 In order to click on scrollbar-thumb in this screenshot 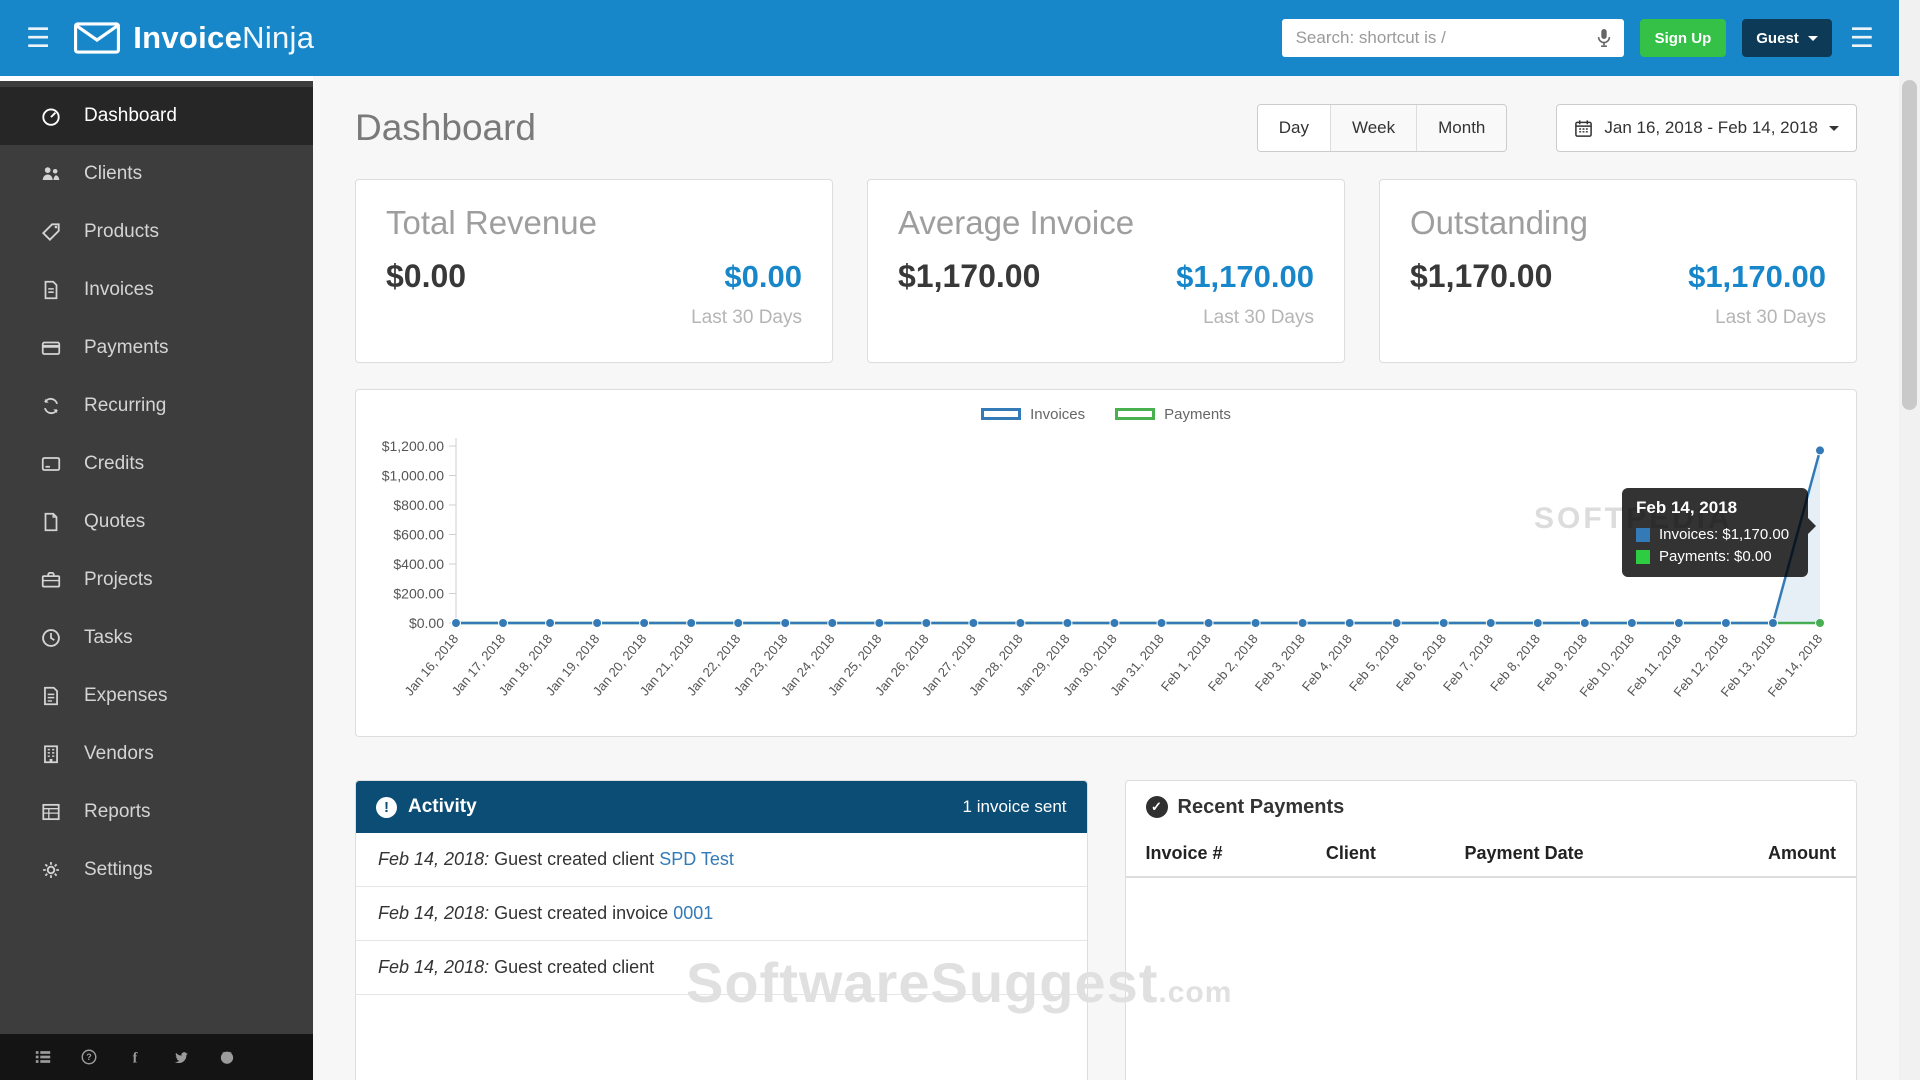, I will do `click(1909, 245)`.